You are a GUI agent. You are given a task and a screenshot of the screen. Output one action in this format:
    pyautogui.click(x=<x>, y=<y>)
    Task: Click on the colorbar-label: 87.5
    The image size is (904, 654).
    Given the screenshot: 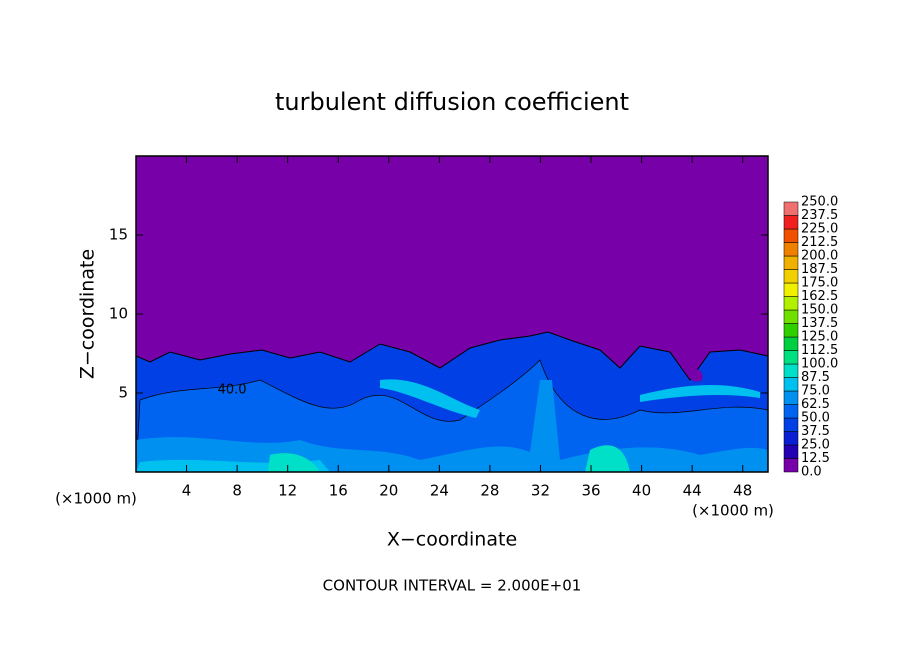 What is the action you would take?
    pyautogui.click(x=815, y=377)
    